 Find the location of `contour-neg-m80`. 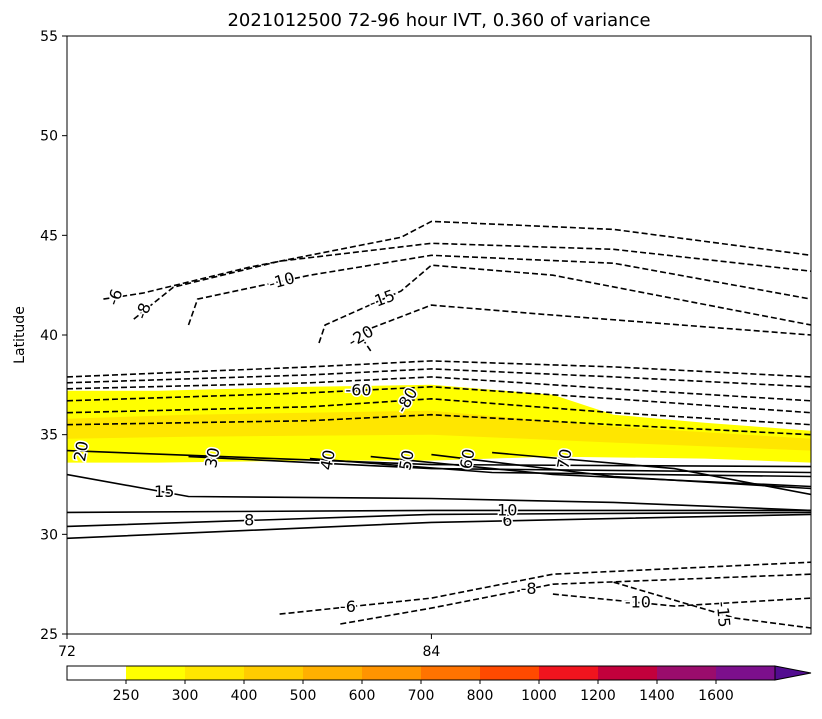

contour-neg-m80 is located at coordinates (439, 411).